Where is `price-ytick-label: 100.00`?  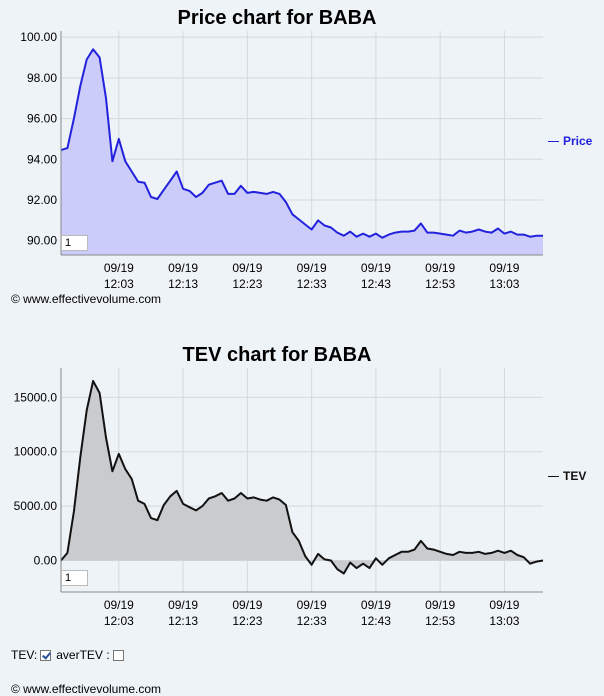 price-ytick-label: 100.00 is located at coordinates (38, 37).